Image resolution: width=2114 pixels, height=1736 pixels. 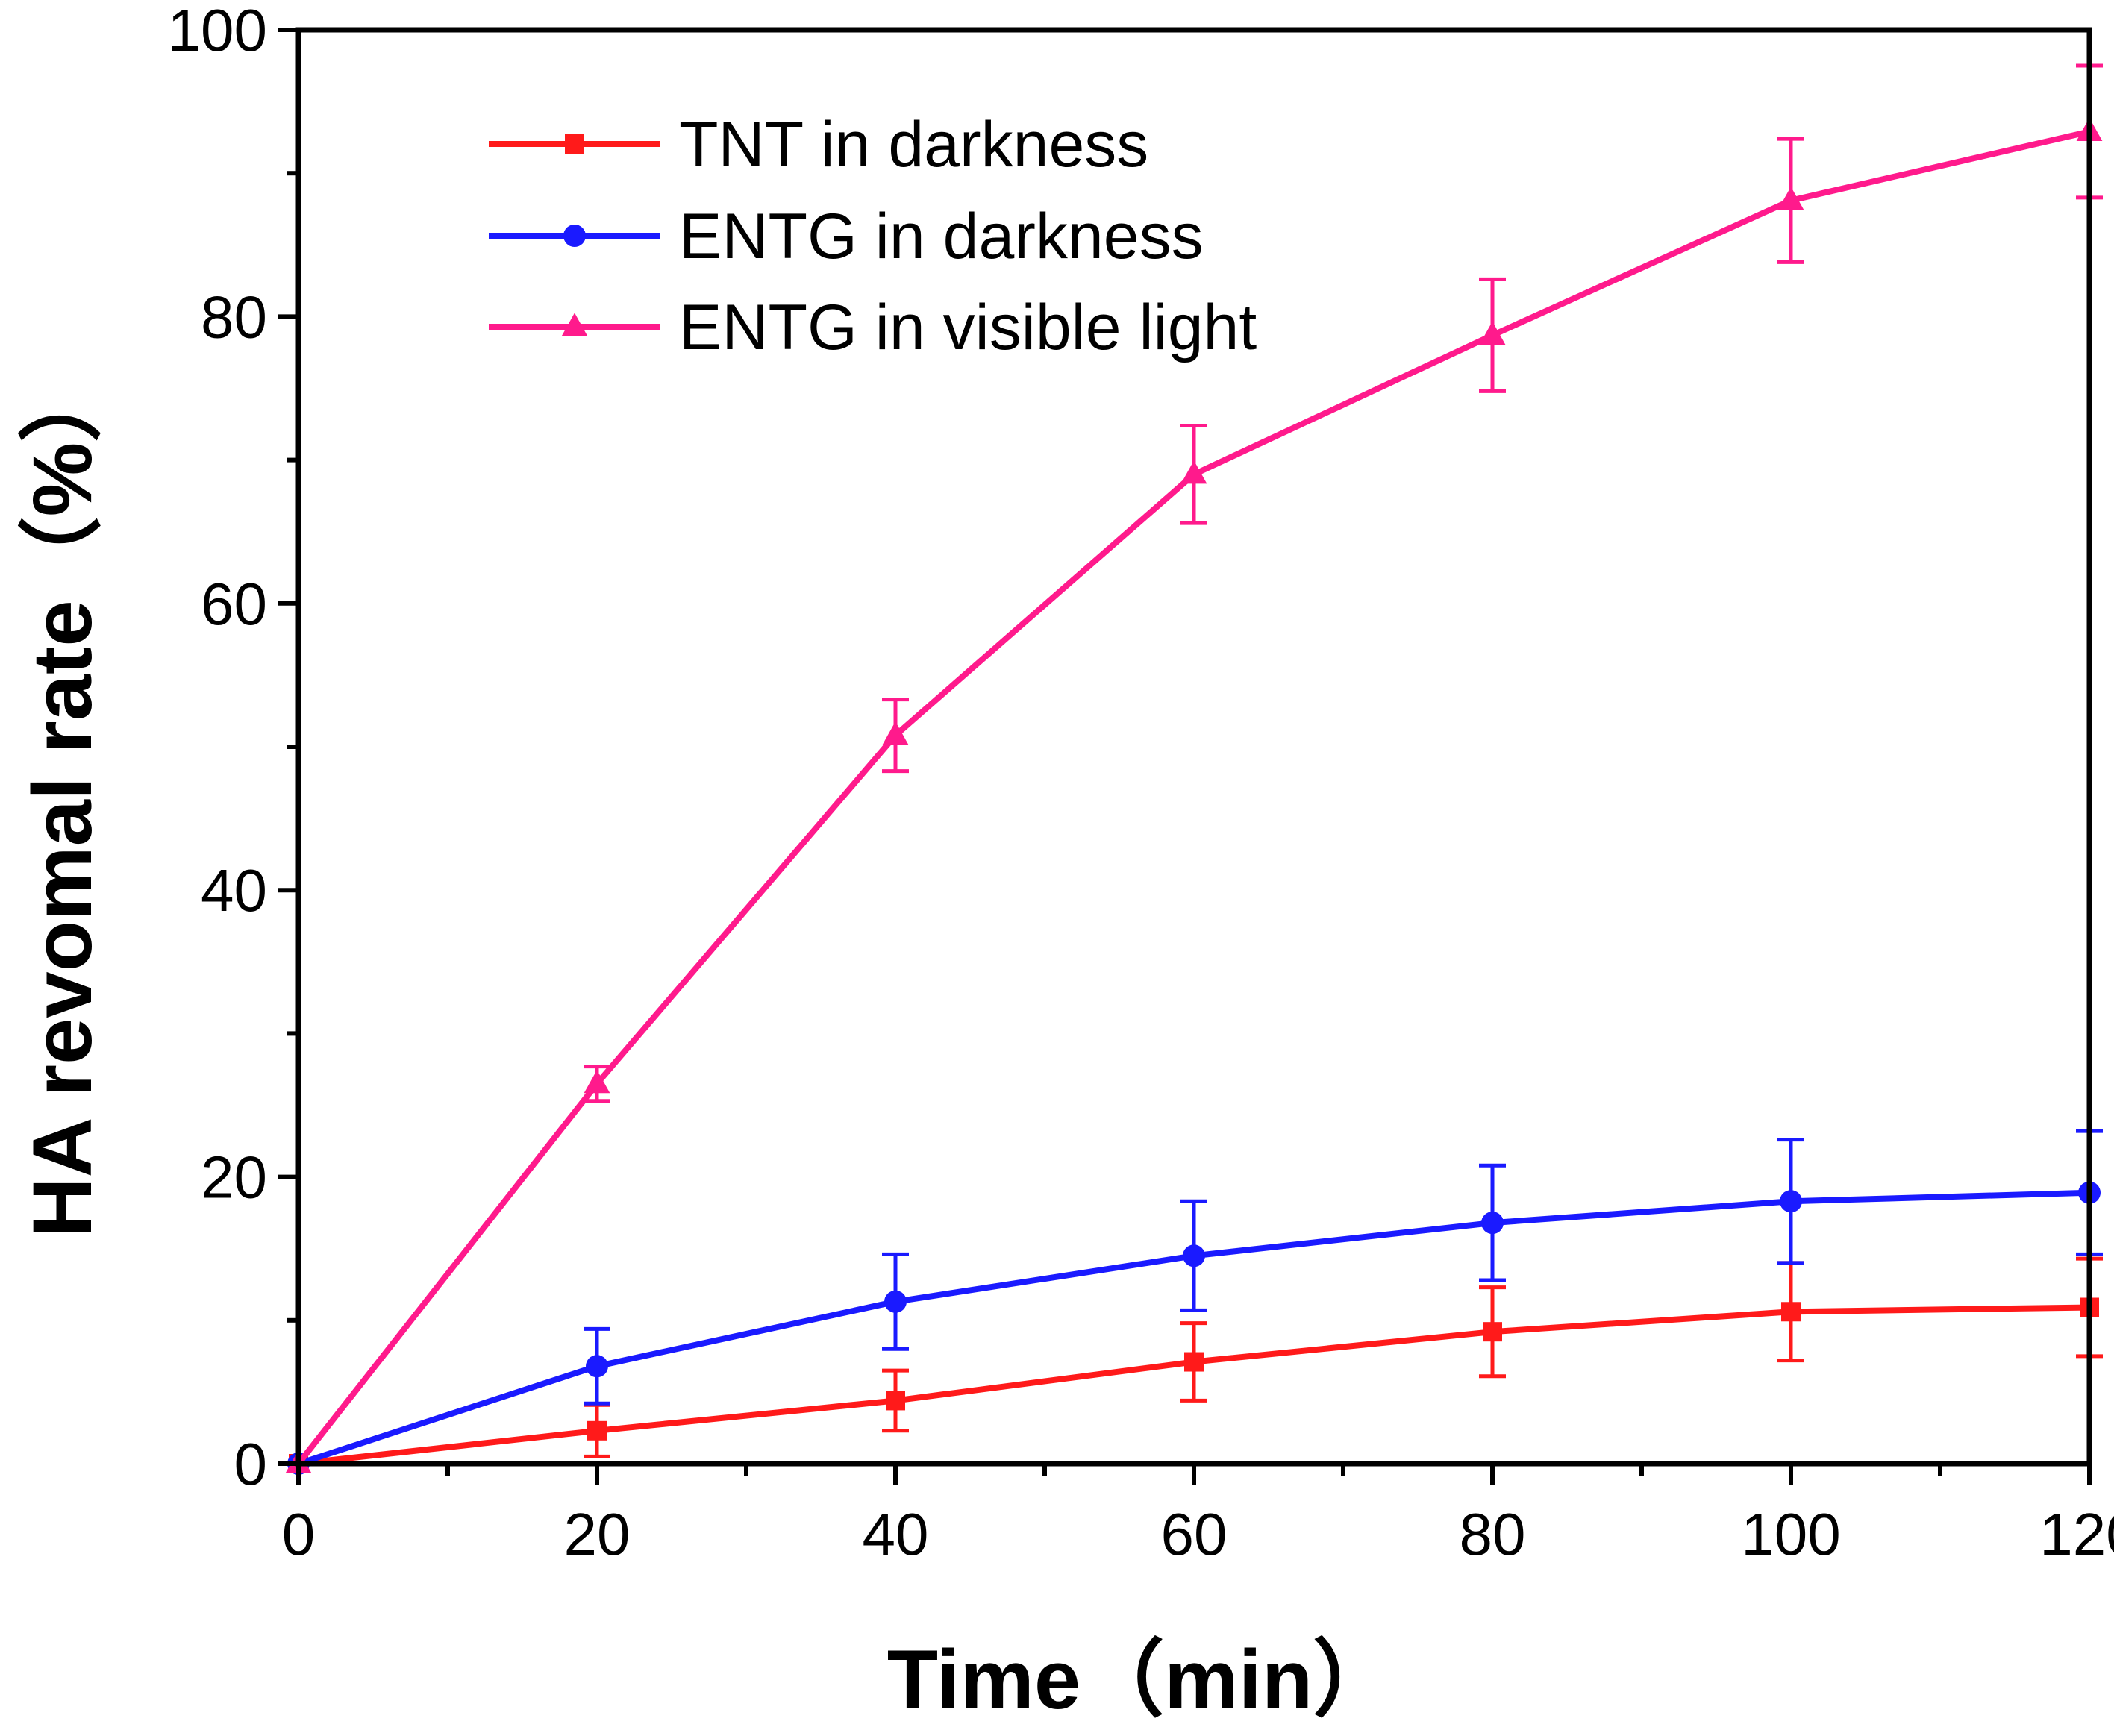 What do you see at coordinates (234, 1178) in the screenshot?
I see `y-tick-label: 20` at bounding box center [234, 1178].